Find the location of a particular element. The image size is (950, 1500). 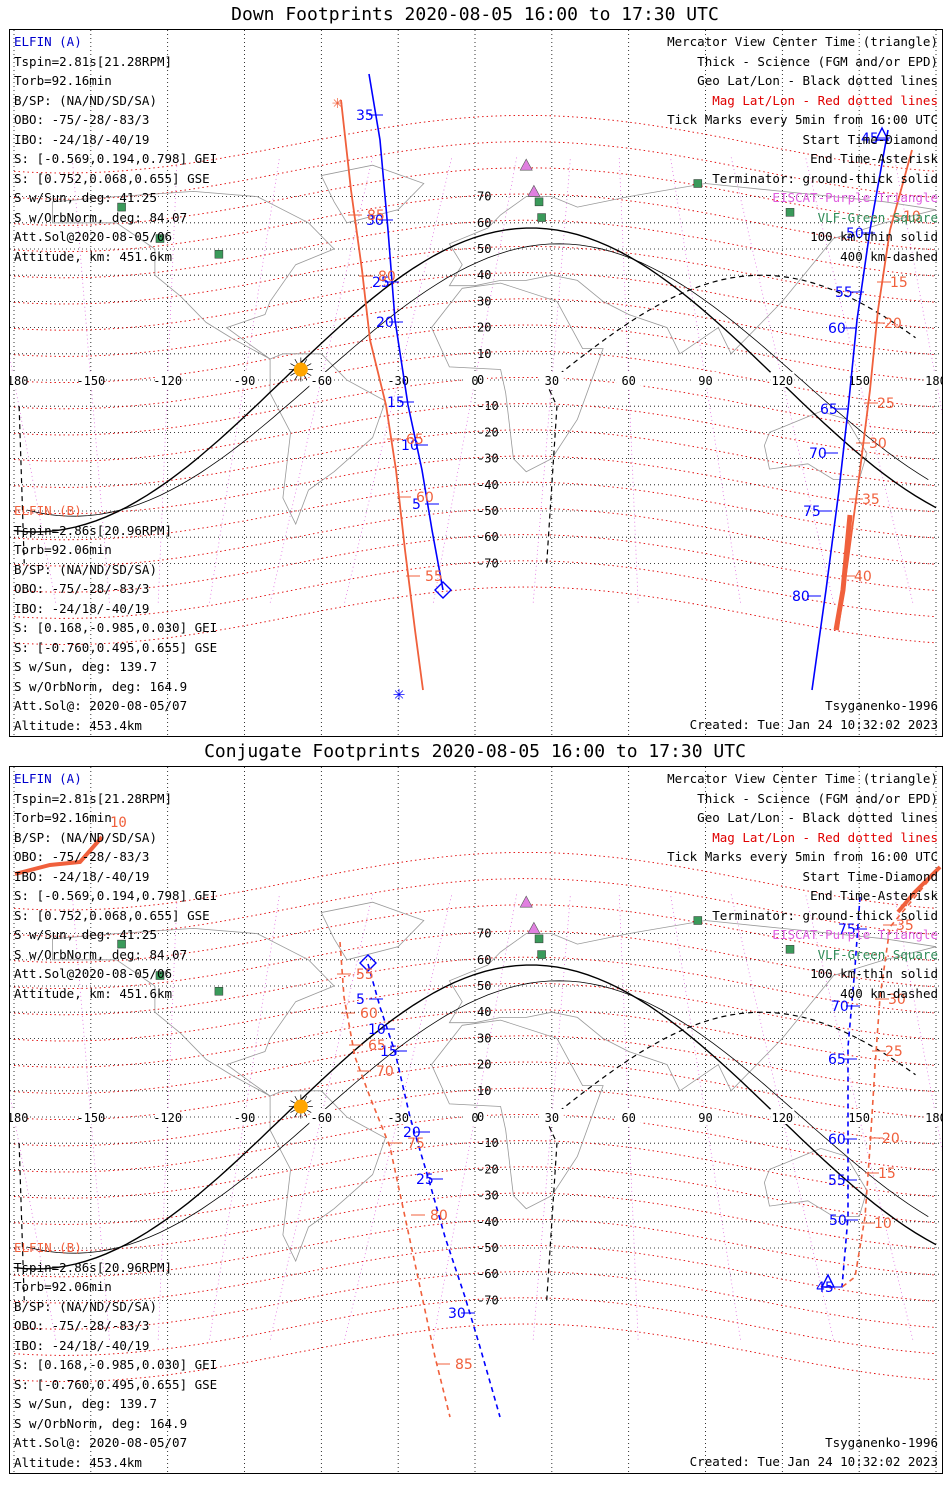

elfin-b-tick-west-label: 10 is located at coordinates (118, 823).